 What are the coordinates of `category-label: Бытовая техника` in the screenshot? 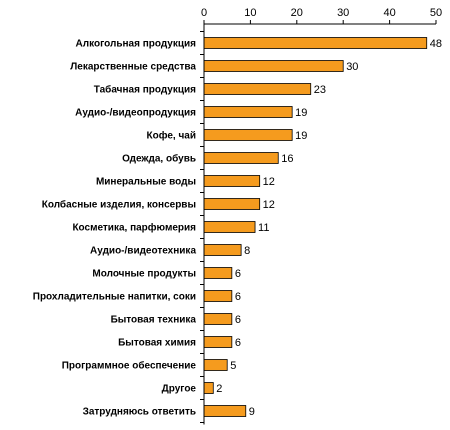 It's located at (154, 320).